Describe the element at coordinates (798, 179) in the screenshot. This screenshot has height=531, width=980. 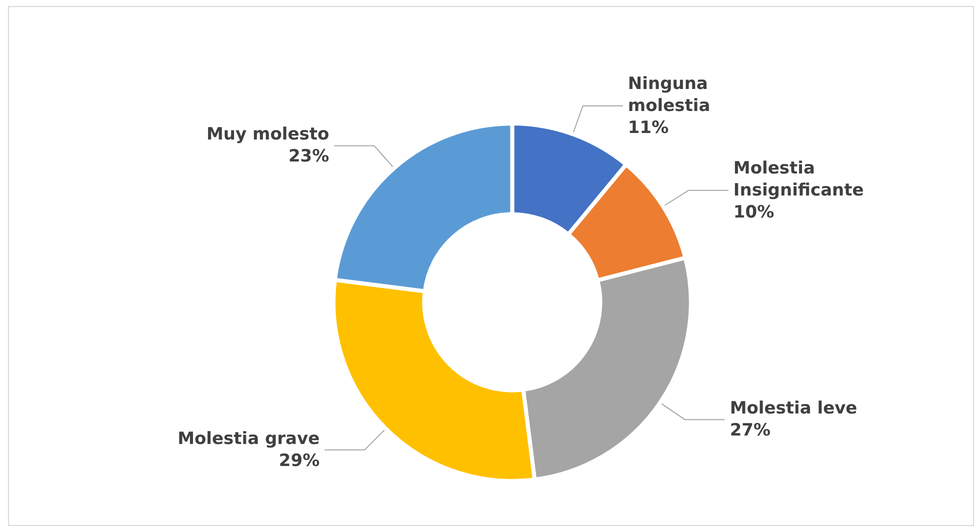
I see `slice-label: Molestia Insignificante` at that location.